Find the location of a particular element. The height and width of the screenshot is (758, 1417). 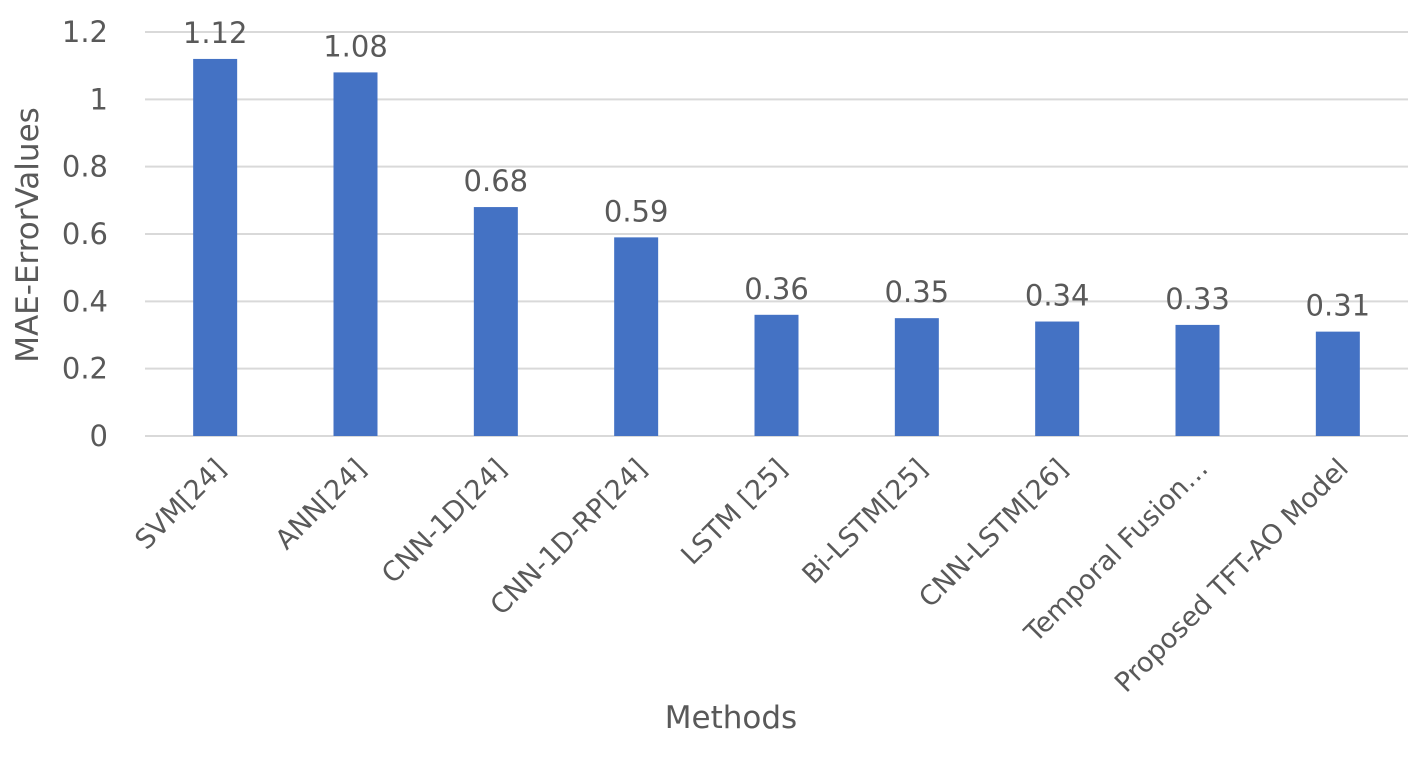

data-label: 0.36 is located at coordinates (776, 289).